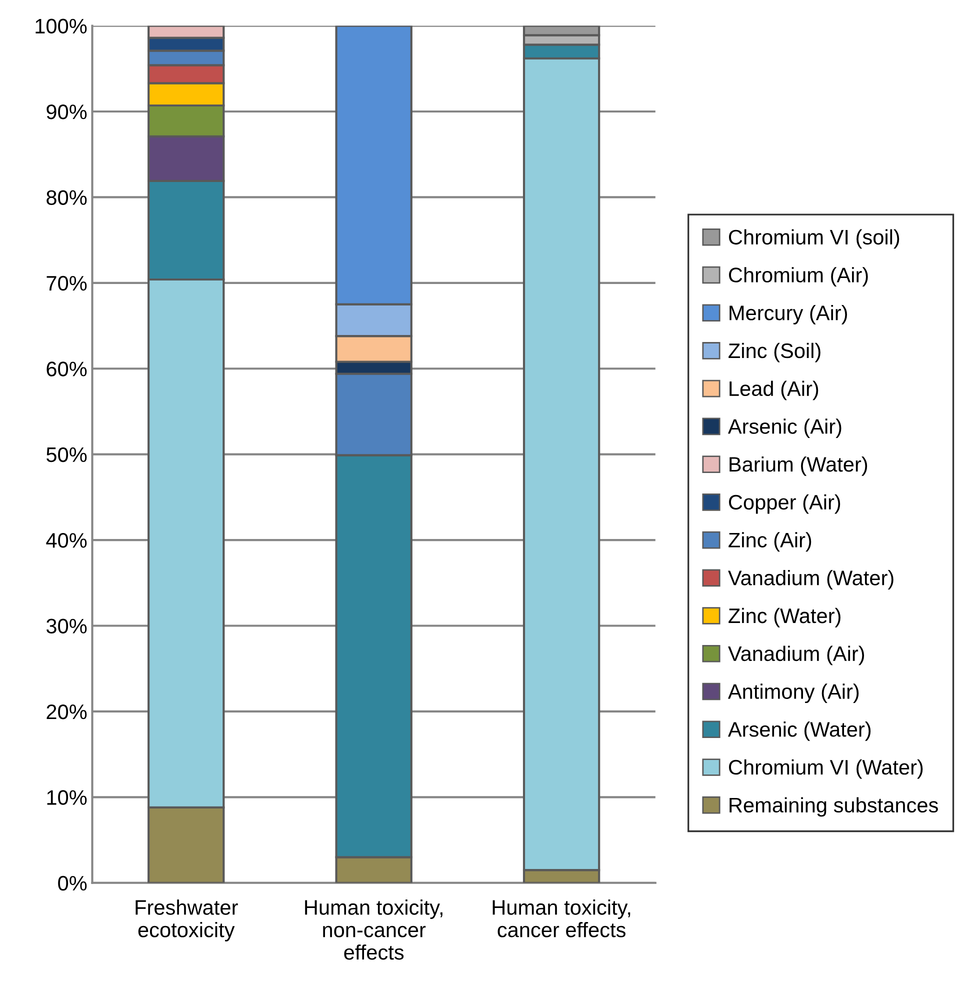 The height and width of the screenshot is (992, 961). I want to click on legend-label: Mercury (Air), so click(788, 314).